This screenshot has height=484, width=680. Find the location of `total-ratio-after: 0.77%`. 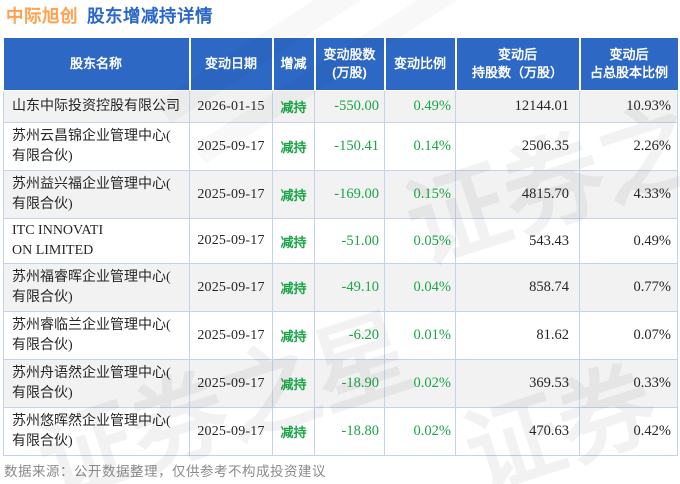

total-ratio-after: 0.77% is located at coordinates (628, 287).